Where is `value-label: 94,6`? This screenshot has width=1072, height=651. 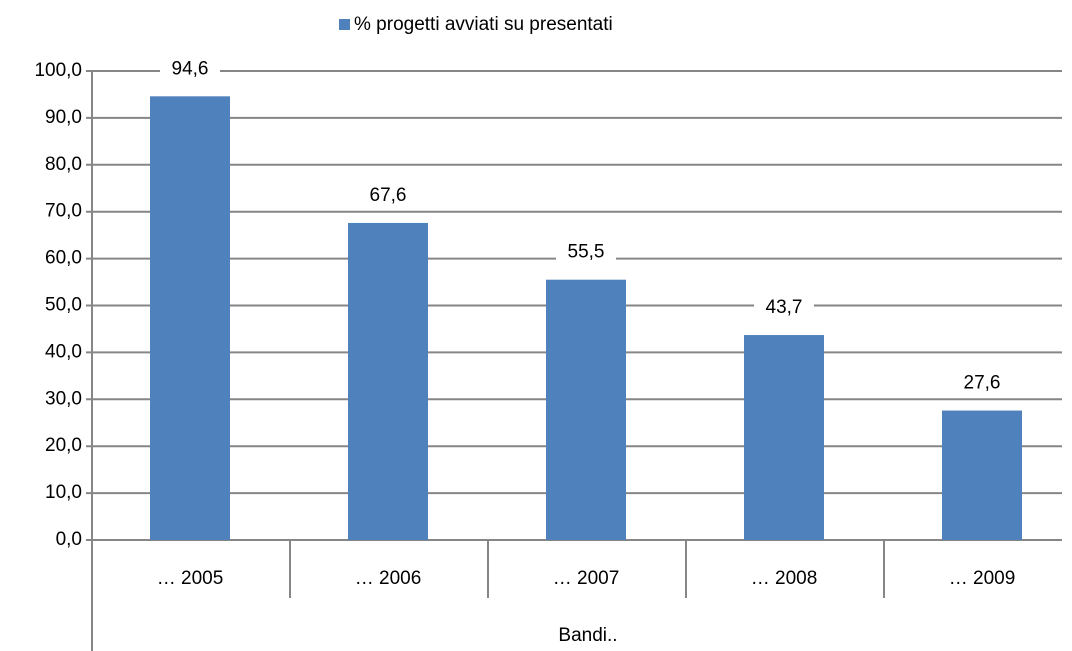 value-label: 94,6 is located at coordinates (190, 68).